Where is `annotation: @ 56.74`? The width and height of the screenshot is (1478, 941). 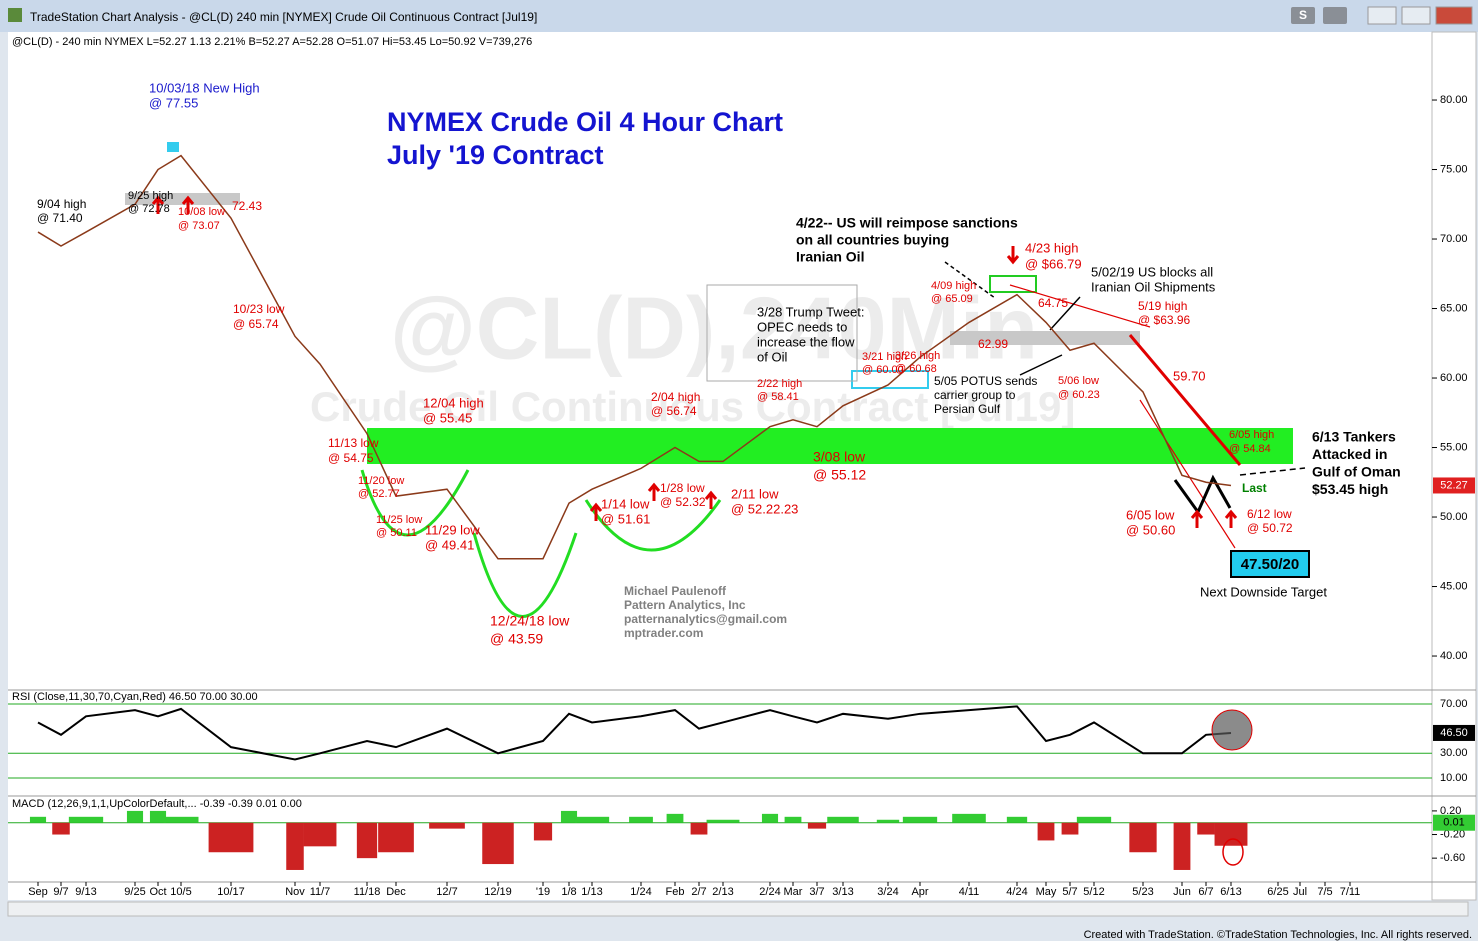
annotation: @ 56.74 is located at coordinates (674, 411).